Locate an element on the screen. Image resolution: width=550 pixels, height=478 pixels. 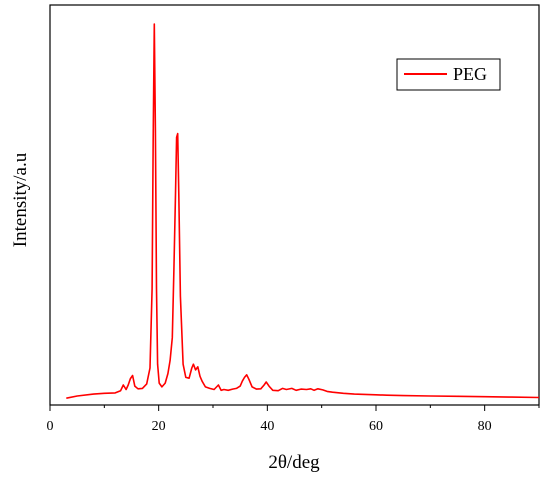
legend-label-peg: PEG is located at coordinates (470, 74).